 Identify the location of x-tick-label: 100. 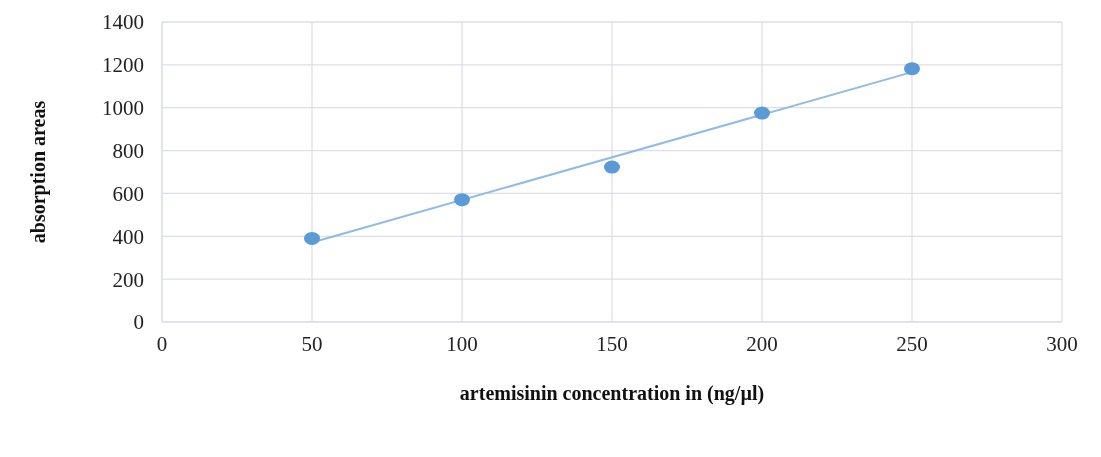
(462, 343).